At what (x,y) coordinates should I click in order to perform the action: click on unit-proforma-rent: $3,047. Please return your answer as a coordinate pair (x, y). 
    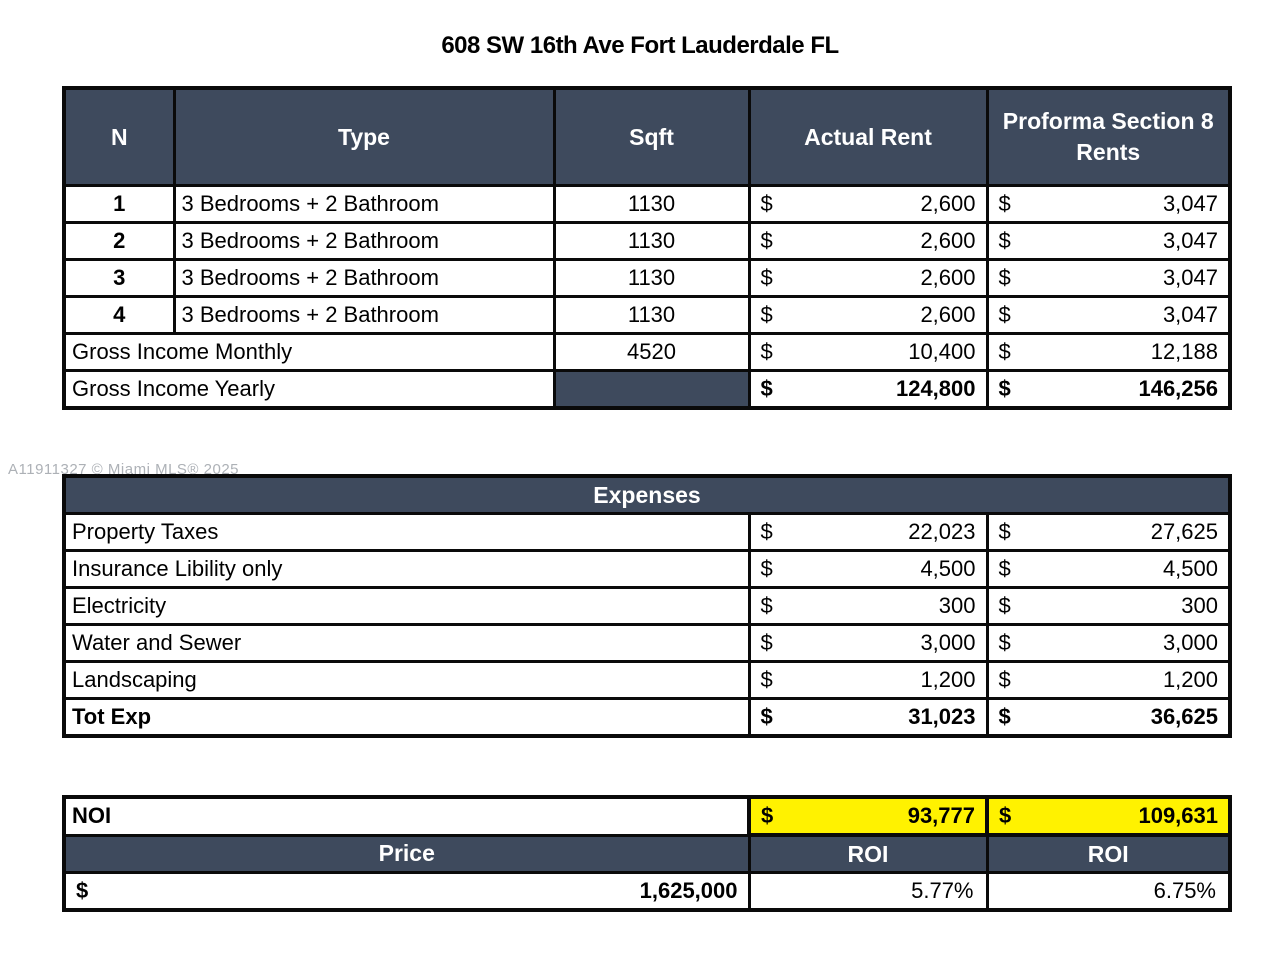
    Looking at the image, I should click on (1108, 315).